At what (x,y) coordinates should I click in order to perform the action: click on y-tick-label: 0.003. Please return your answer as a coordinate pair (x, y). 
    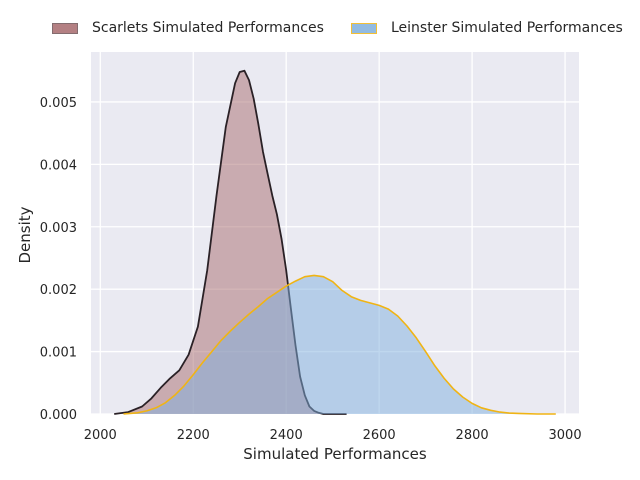
    Looking at the image, I should click on (58, 228).